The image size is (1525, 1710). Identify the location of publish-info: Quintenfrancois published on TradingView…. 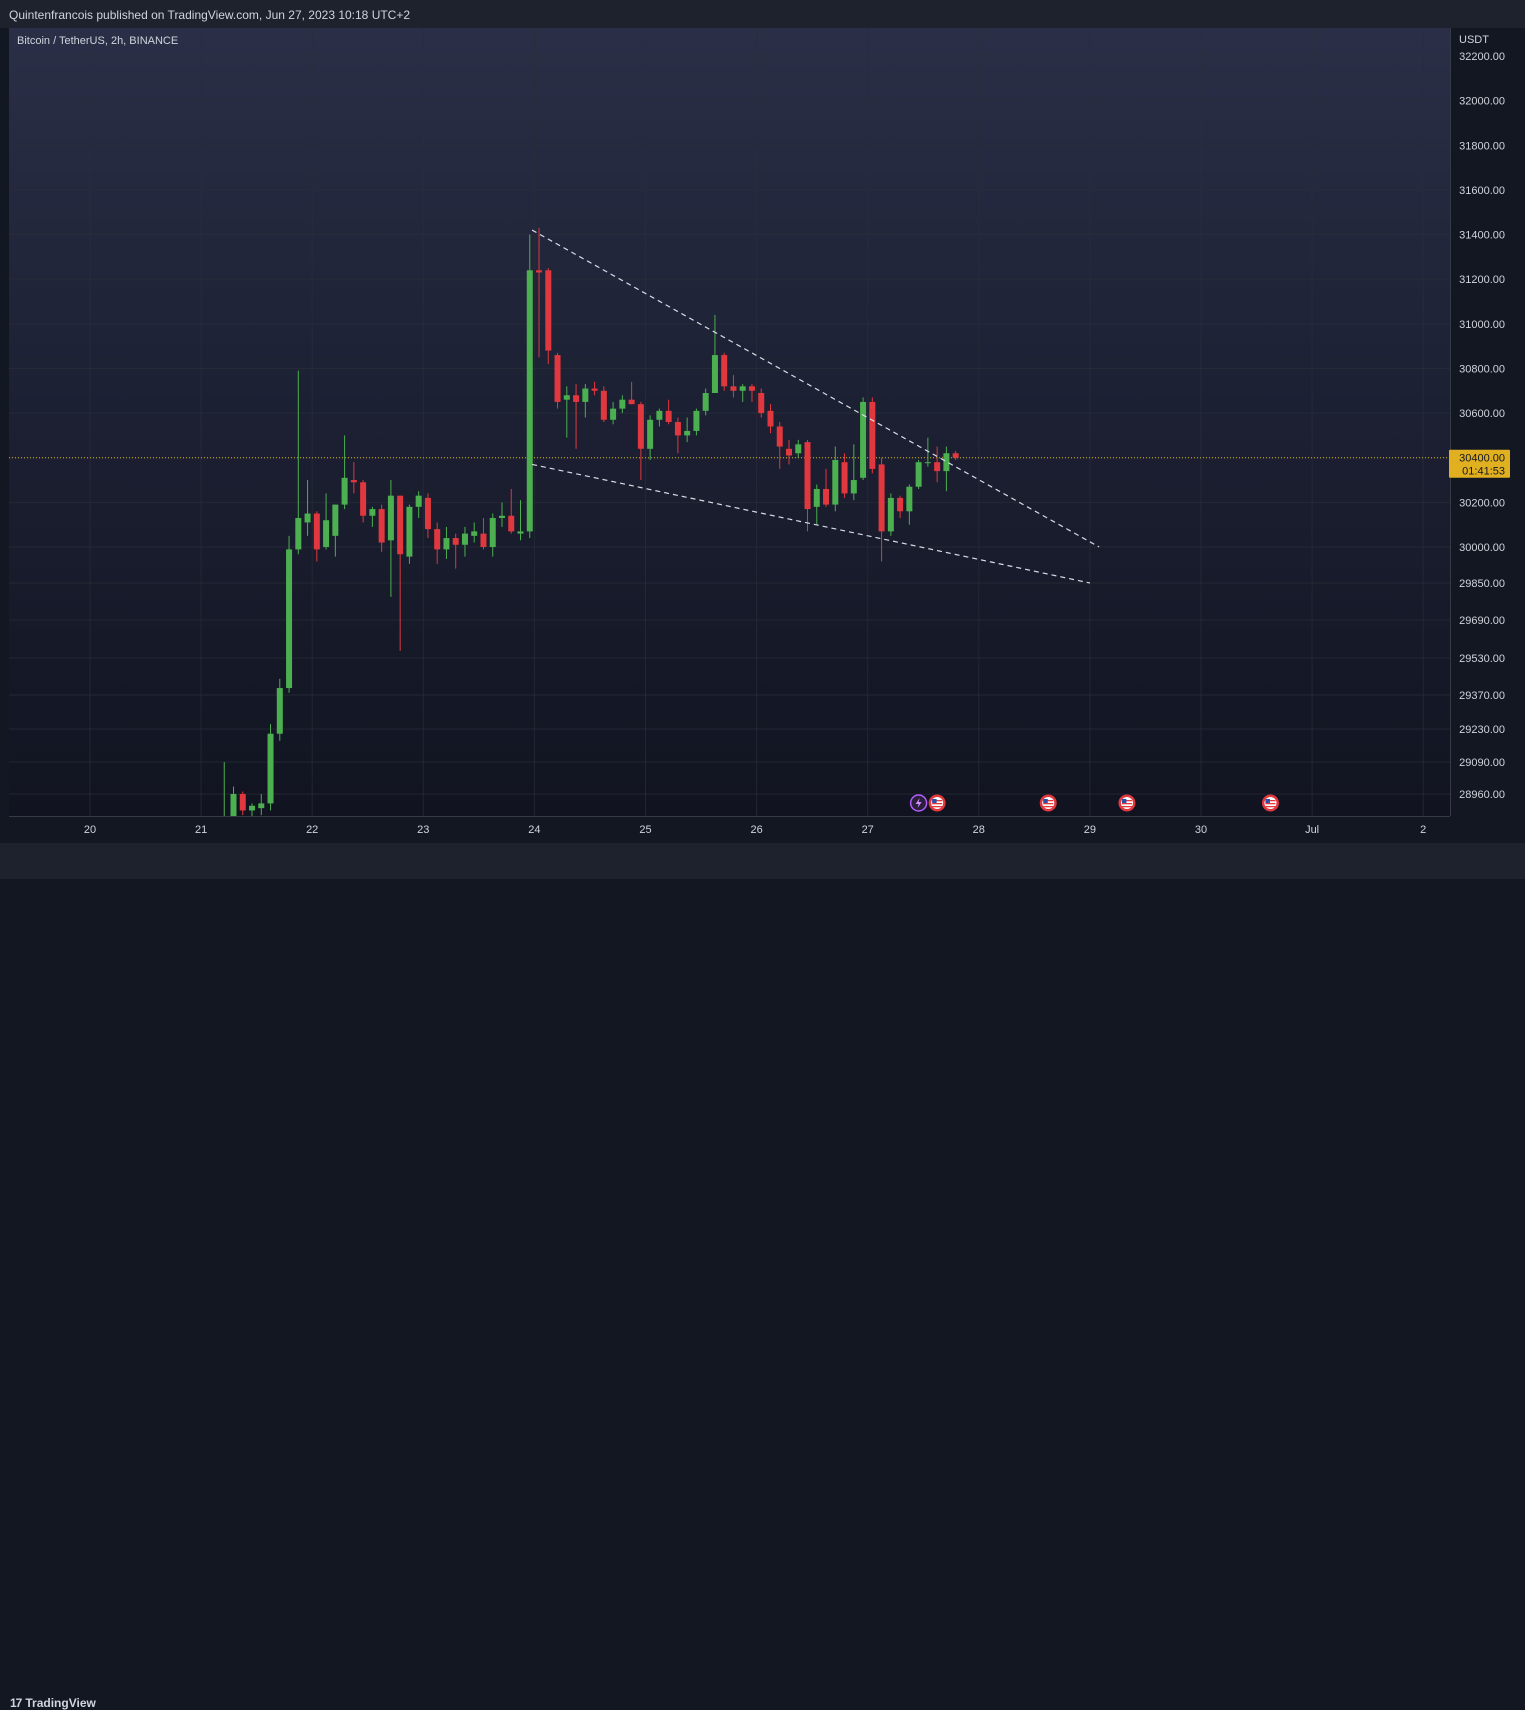
(210, 15).